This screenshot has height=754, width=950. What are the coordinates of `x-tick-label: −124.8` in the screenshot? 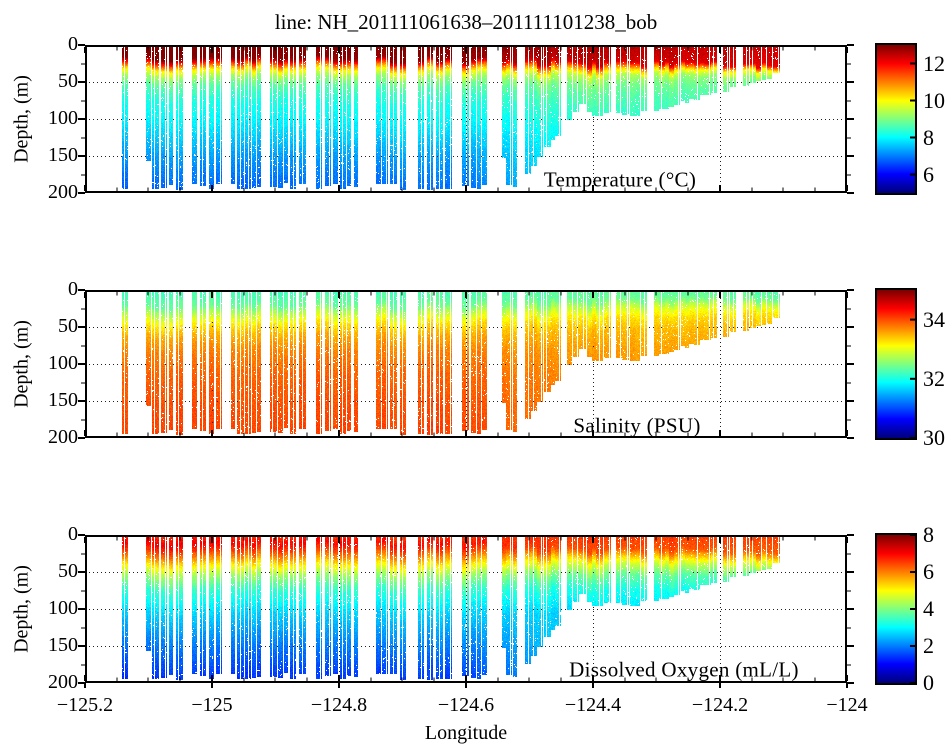 It's located at (339, 705).